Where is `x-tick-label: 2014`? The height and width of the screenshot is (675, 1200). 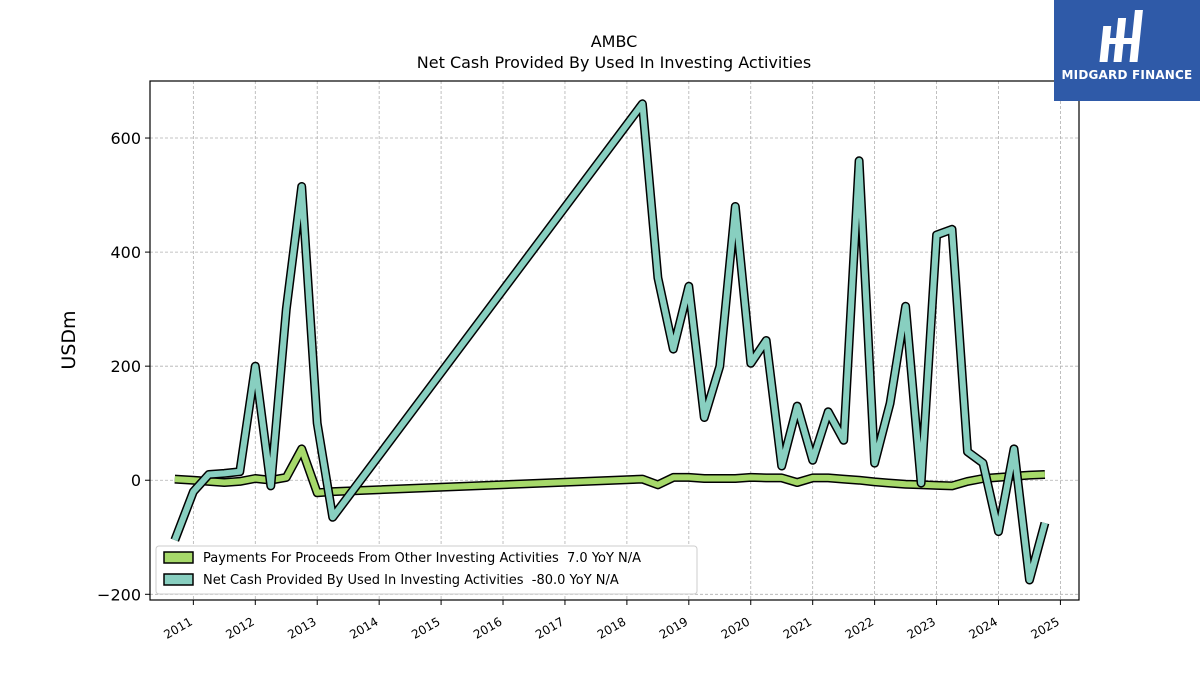 x-tick-label: 2014 is located at coordinates (363, 627).